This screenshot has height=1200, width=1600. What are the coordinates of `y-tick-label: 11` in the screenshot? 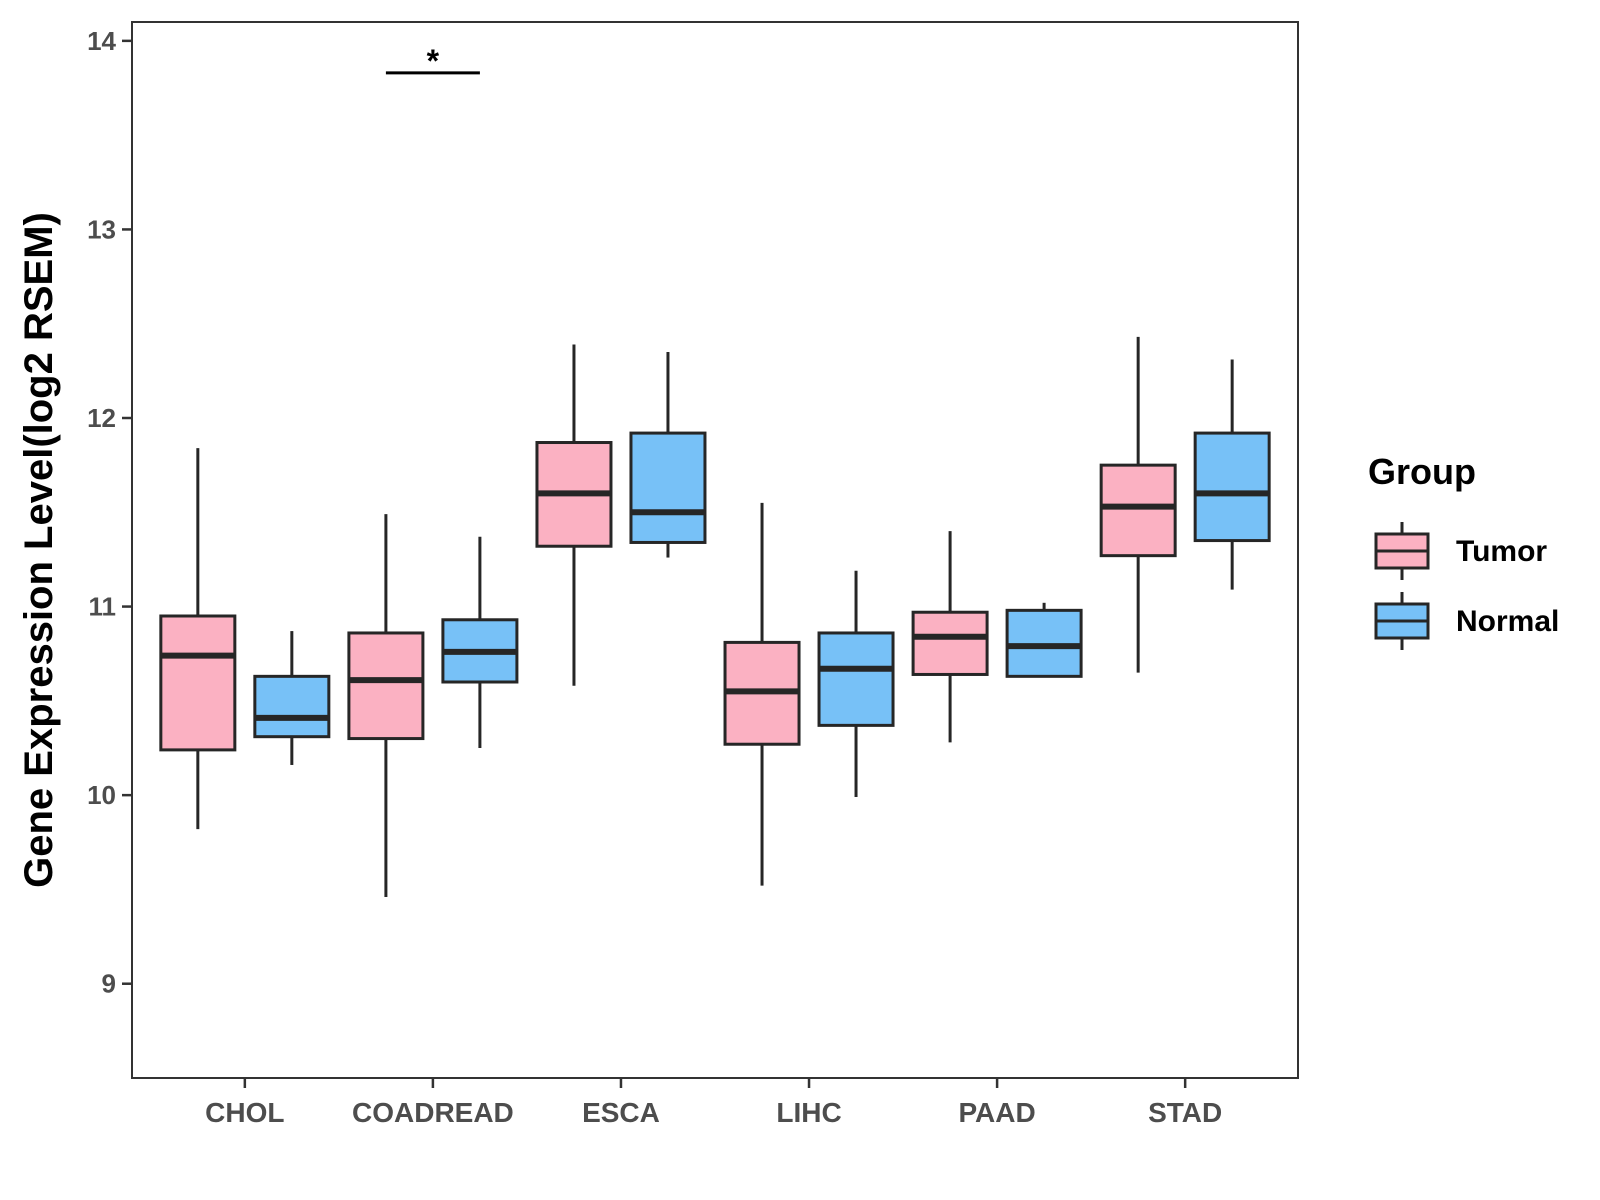 It's located at (103, 607).